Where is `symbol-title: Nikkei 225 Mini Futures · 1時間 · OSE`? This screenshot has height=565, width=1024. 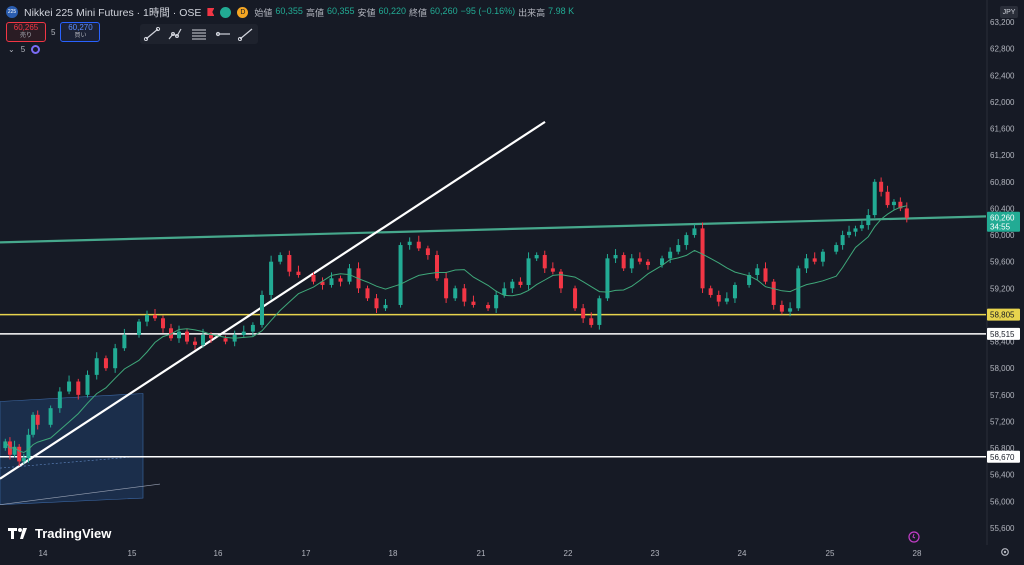 symbol-title: Nikkei 225 Mini Futures · 1時間 · OSE is located at coordinates (113, 12).